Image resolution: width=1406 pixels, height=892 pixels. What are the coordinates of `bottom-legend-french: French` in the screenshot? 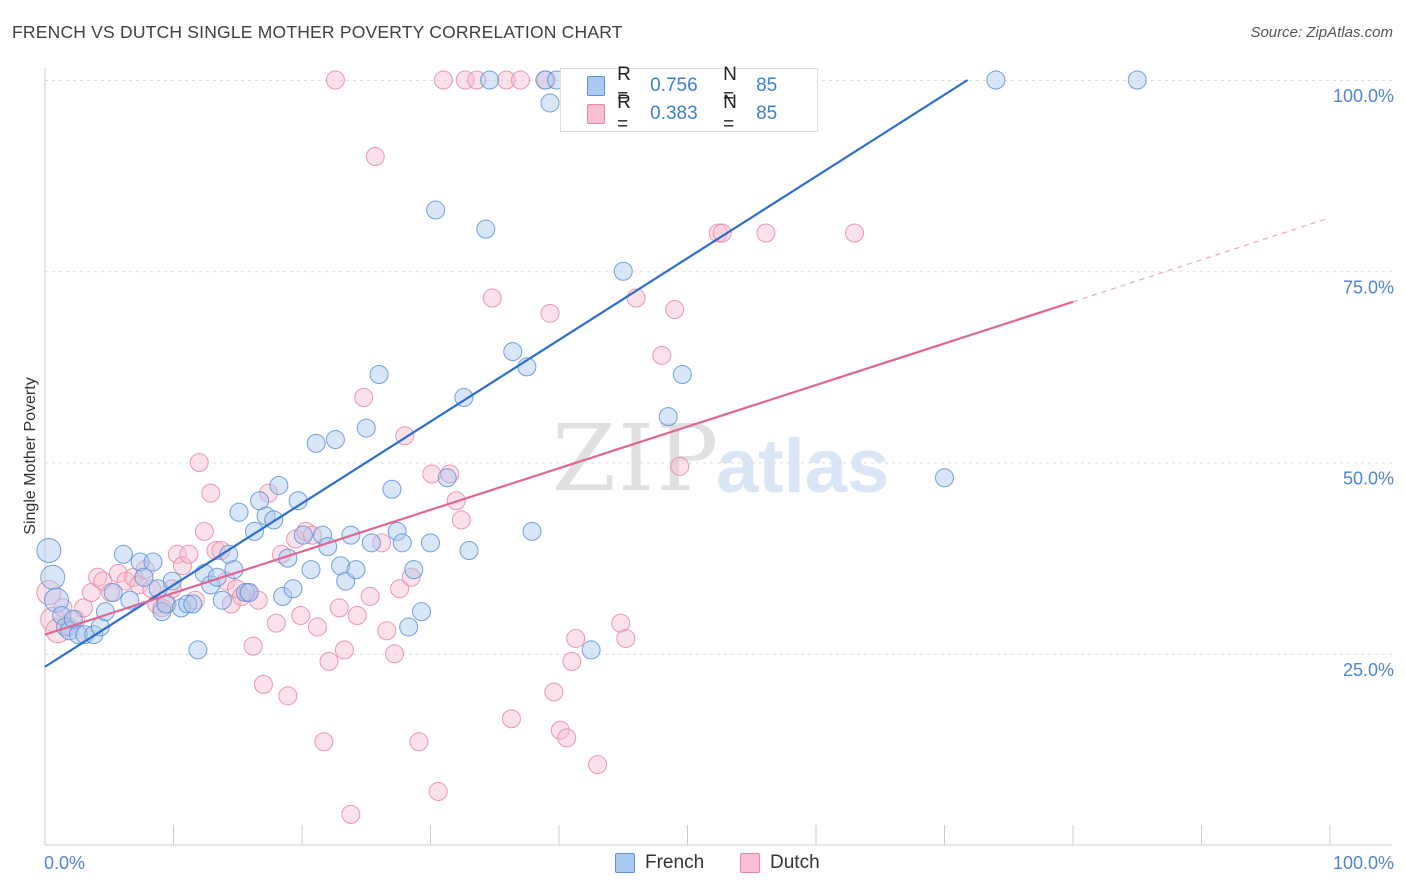 It's located at (659, 863).